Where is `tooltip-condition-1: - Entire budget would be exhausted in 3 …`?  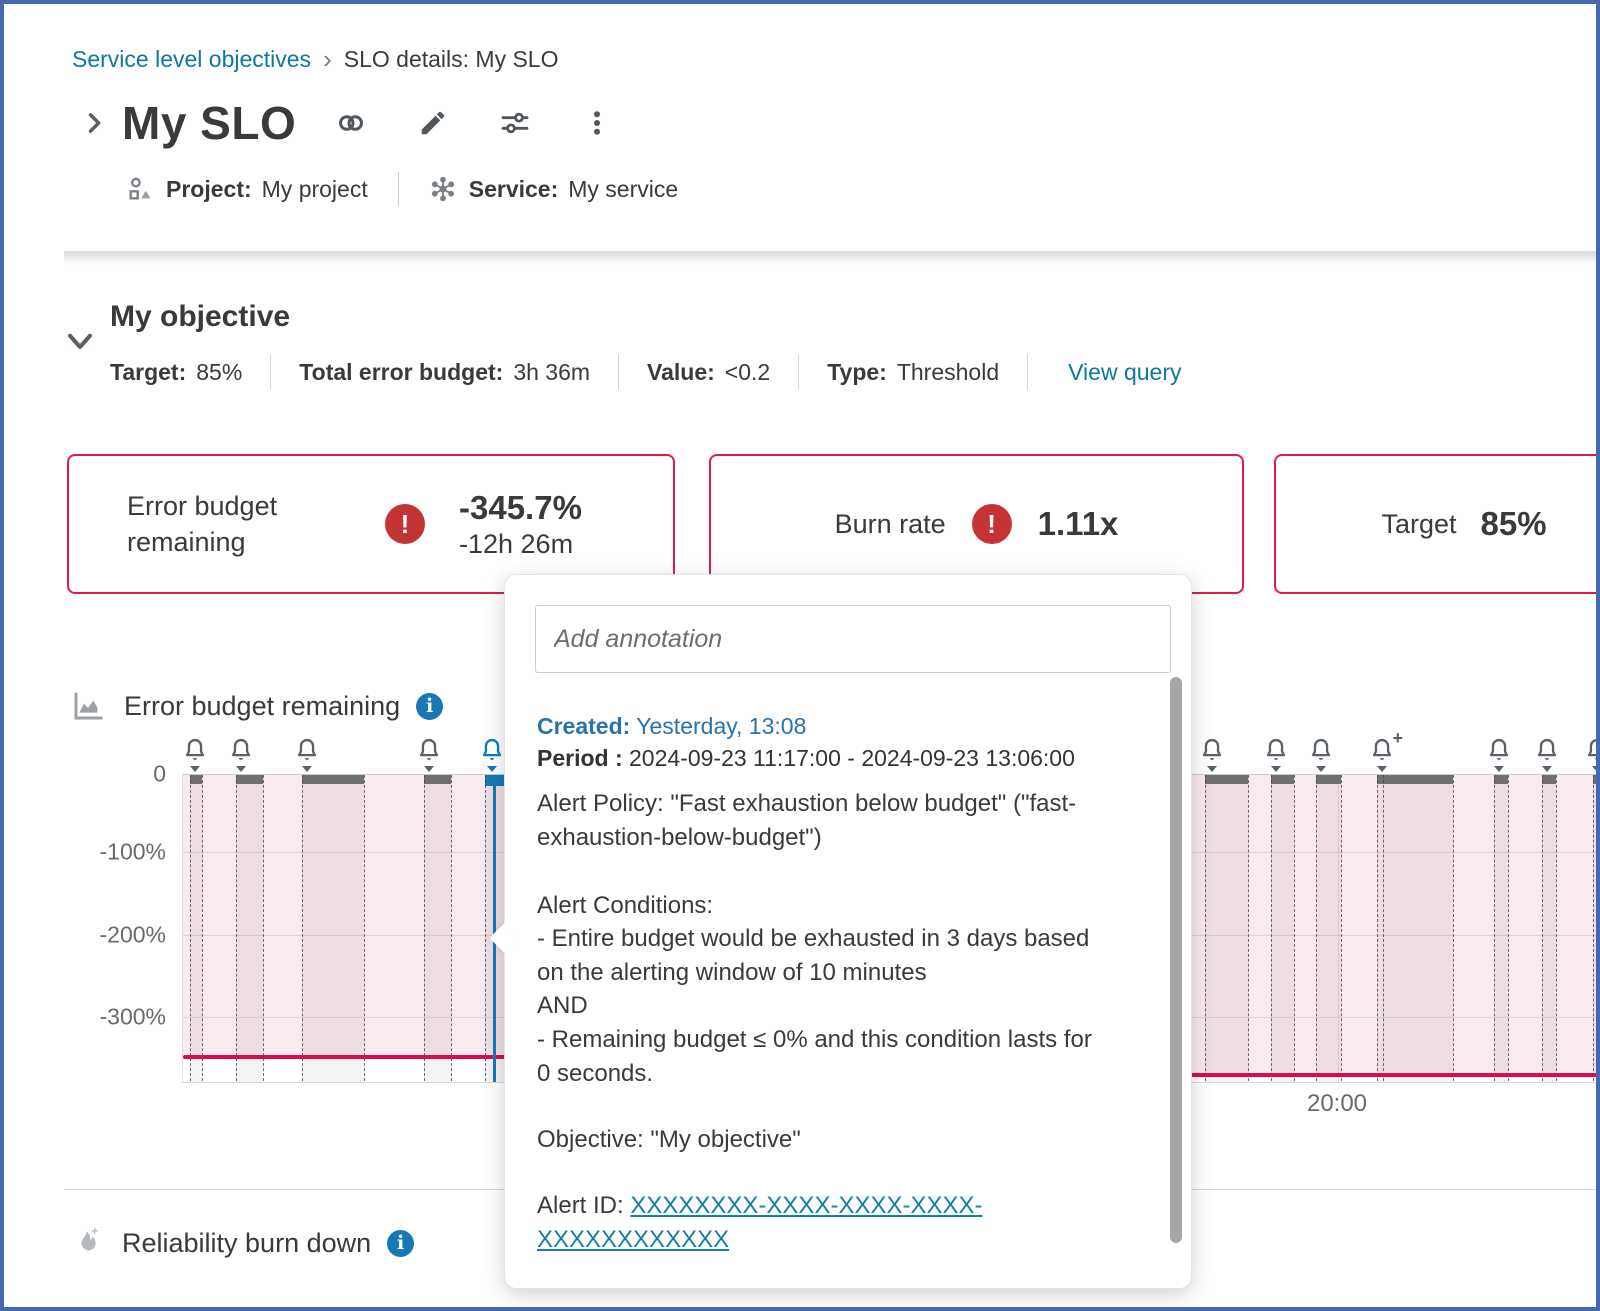 tooltip-condition-1: - Entire budget would be exhausted in 3 … is located at coordinates (813, 955).